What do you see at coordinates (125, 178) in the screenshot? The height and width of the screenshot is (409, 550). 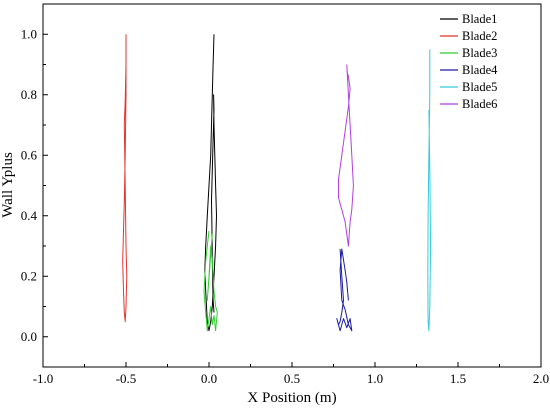 I see `series-line-blade2` at bounding box center [125, 178].